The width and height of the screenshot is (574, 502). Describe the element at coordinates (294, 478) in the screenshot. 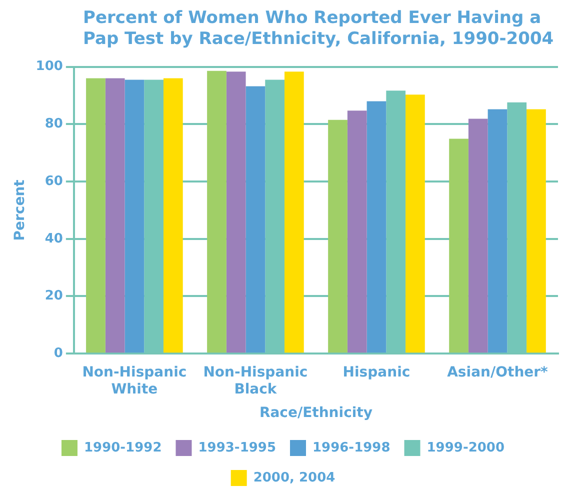

I see `legend-label: 2000, 2004` at that location.